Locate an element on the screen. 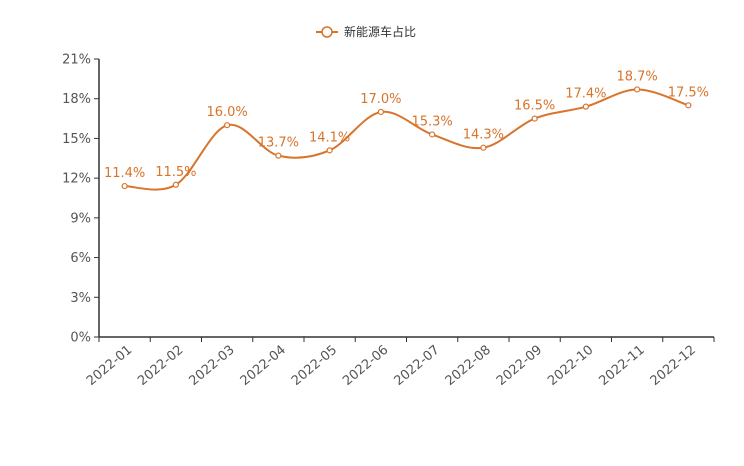 This screenshot has width=744, height=466. data-label: 16.5% is located at coordinates (534, 106).